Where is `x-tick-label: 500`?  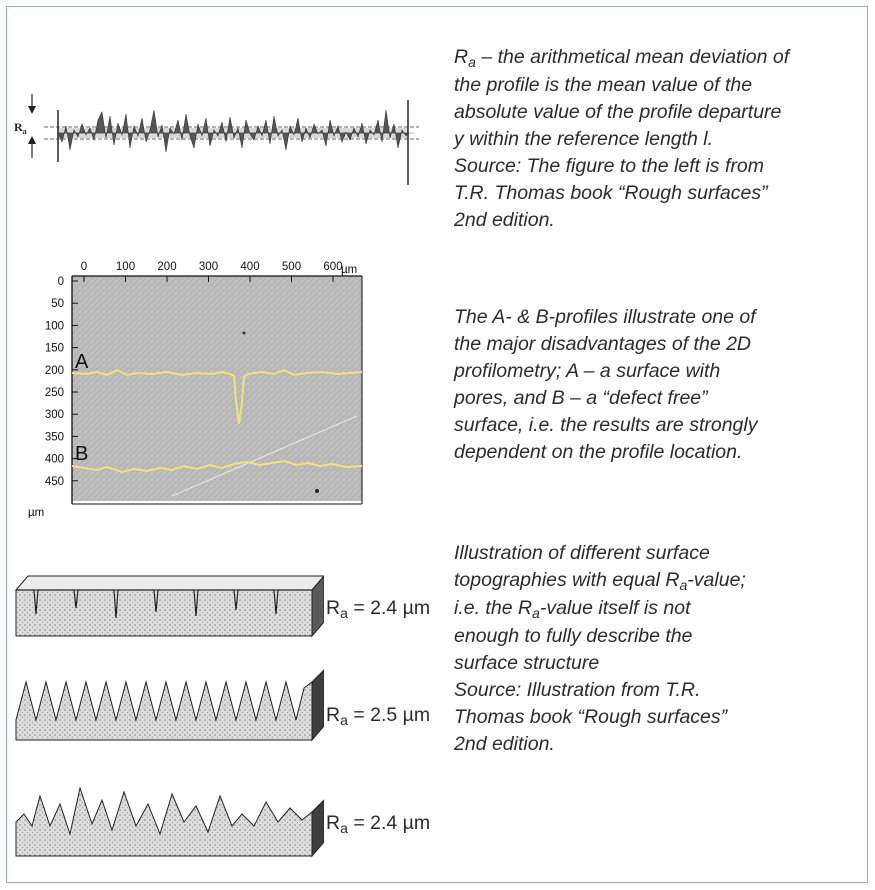
x-tick-label: 500 is located at coordinates (291, 267).